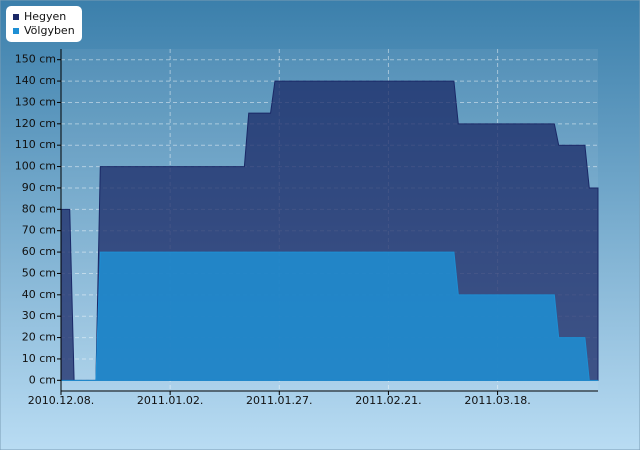  What do you see at coordinates (497, 400) in the screenshot?
I see `x-tick-label: 2011.03.18.` at bounding box center [497, 400].